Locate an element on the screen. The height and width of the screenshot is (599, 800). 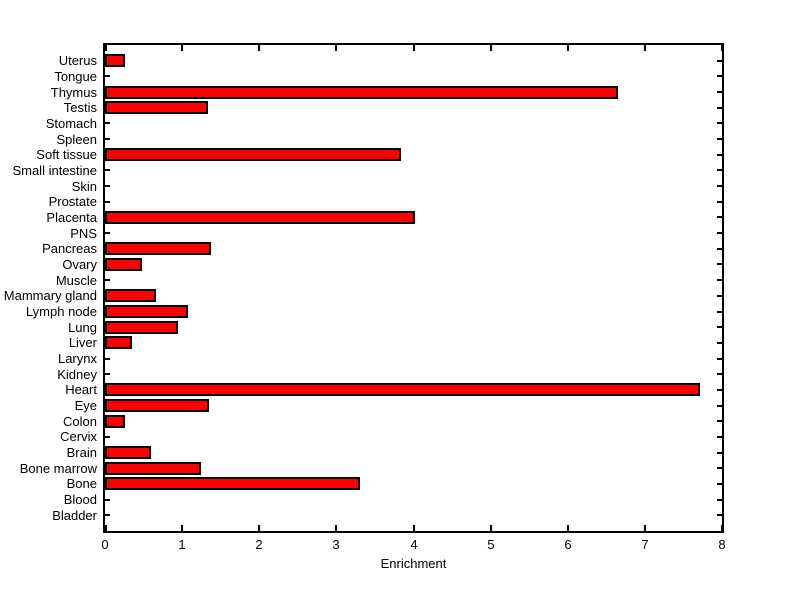
y-tick-label: Bone marrow is located at coordinates (58, 468).